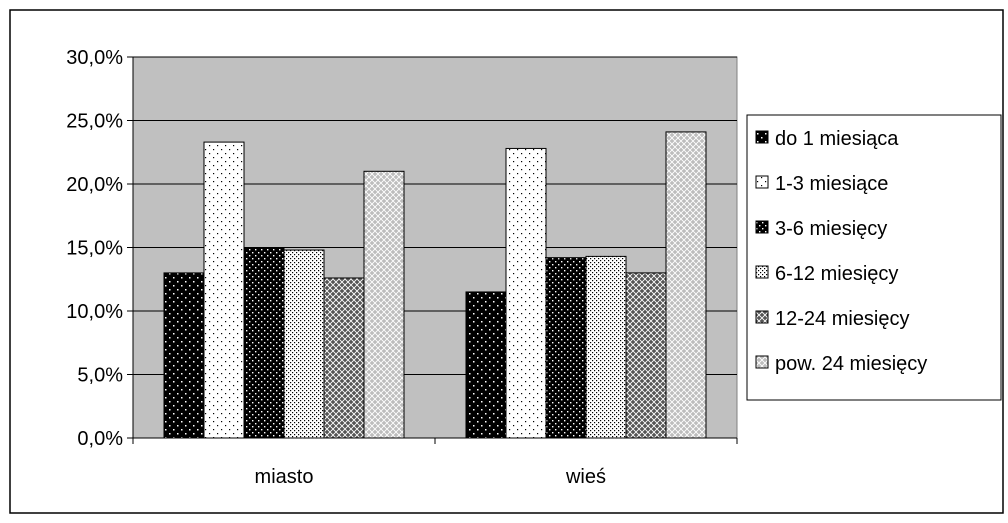 This screenshot has width=1008, height=523. Describe the element at coordinates (831, 229) in the screenshot. I see `legend-label: 3-6 miesięcy` at that location.